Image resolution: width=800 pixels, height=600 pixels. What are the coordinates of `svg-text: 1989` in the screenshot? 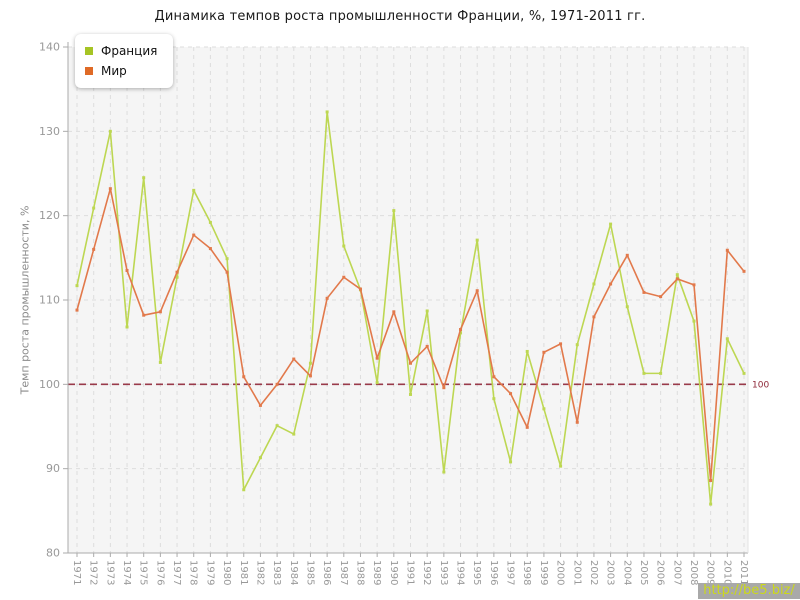 It's located at (376, 572).